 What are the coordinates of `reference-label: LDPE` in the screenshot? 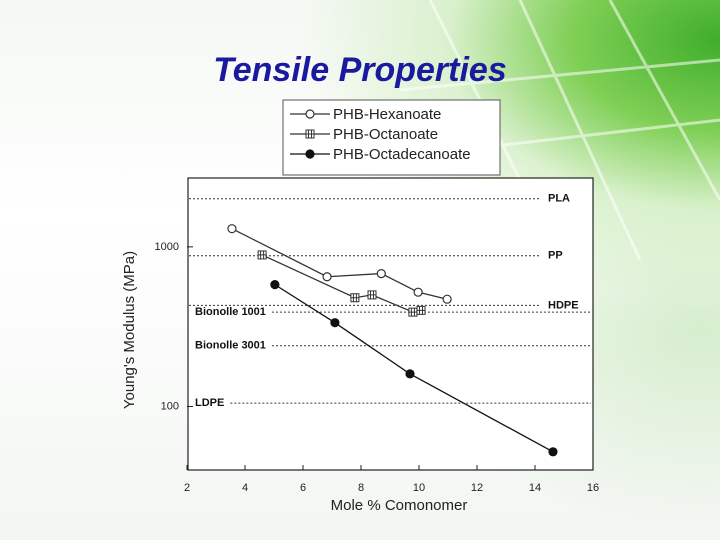 It's located at (209, 403).